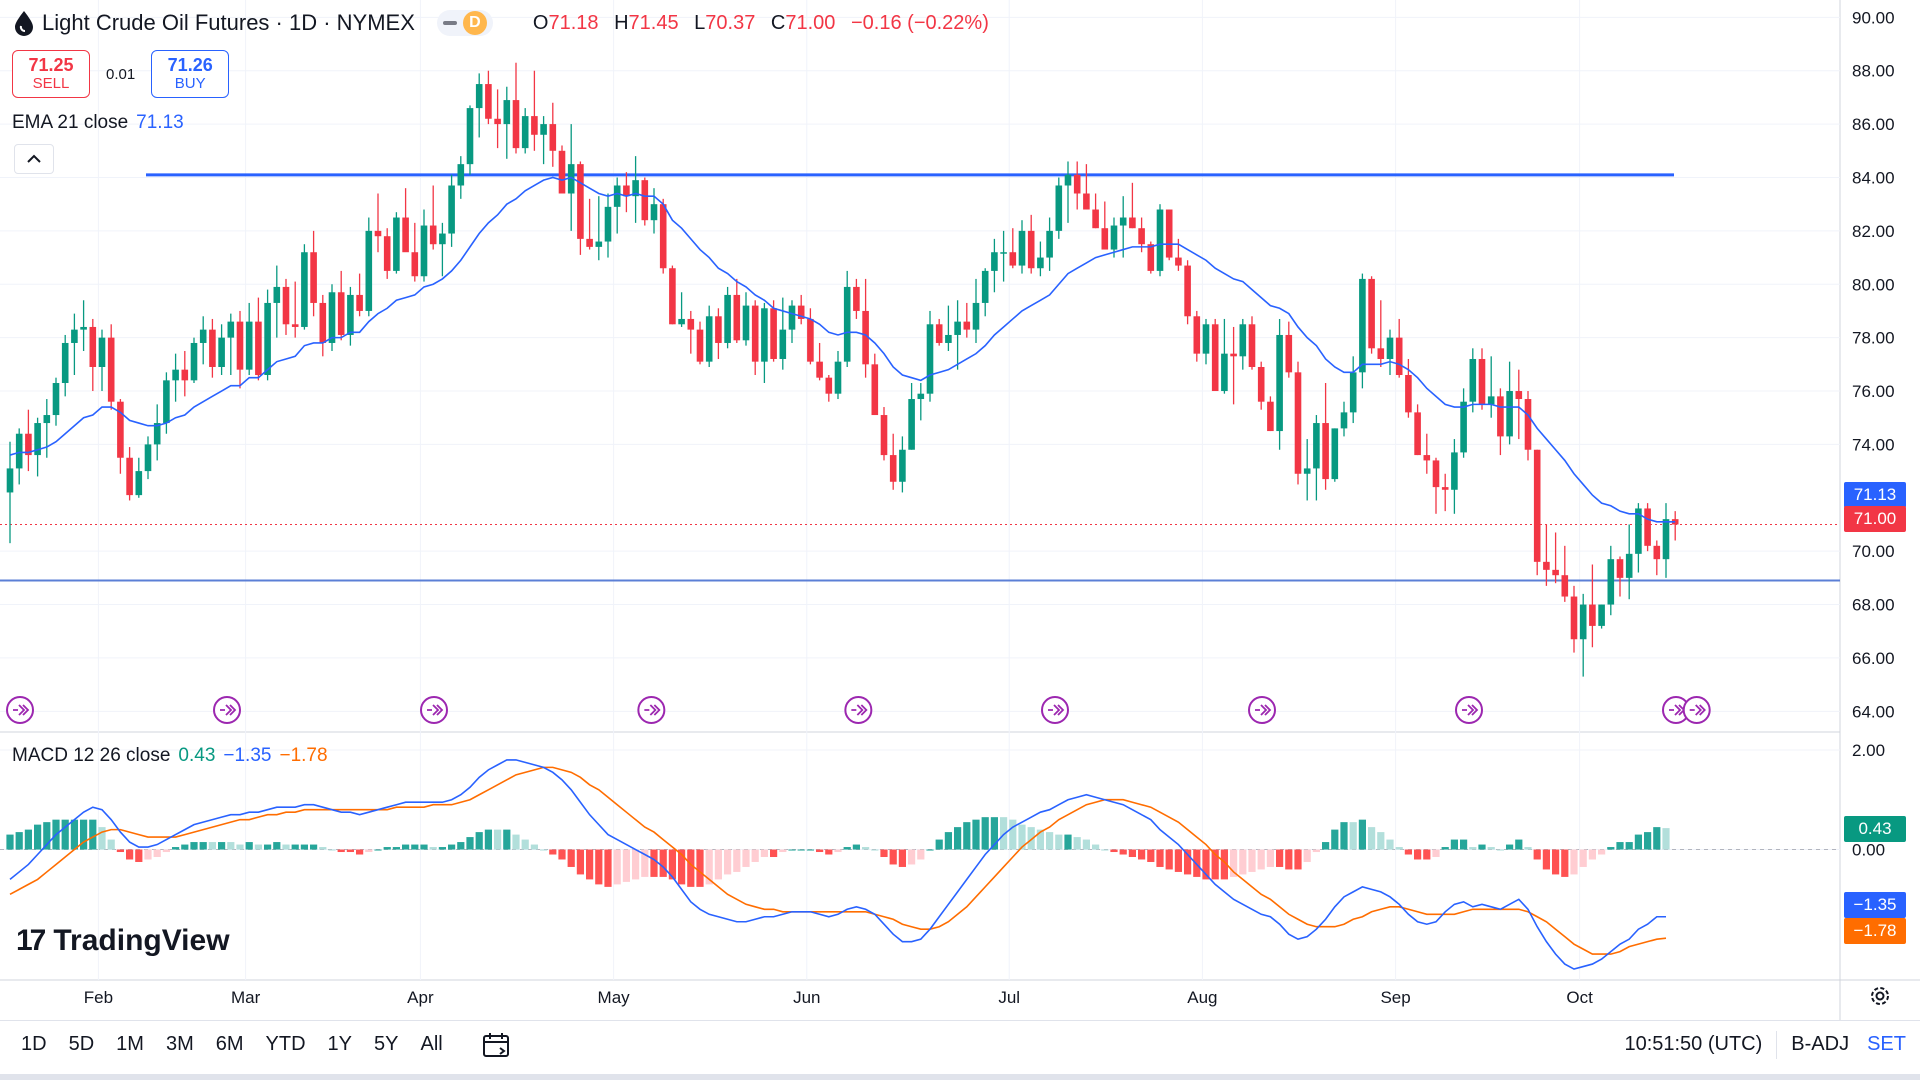 This screenshot has height=1080, width=1920. I want to click on spread-value: 0.01, so click(121, 74).